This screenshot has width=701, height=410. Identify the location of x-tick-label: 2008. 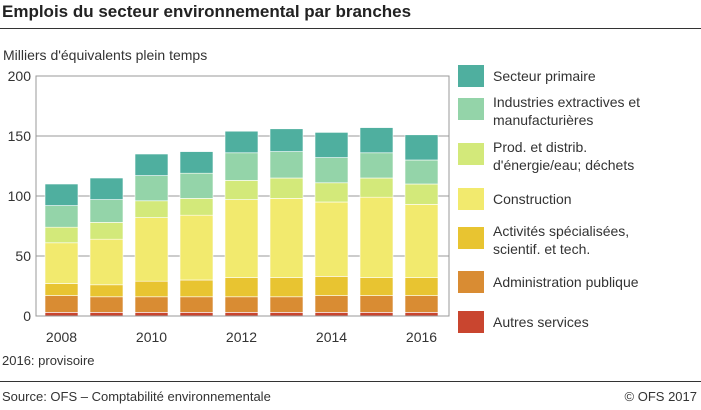
(61, 337).